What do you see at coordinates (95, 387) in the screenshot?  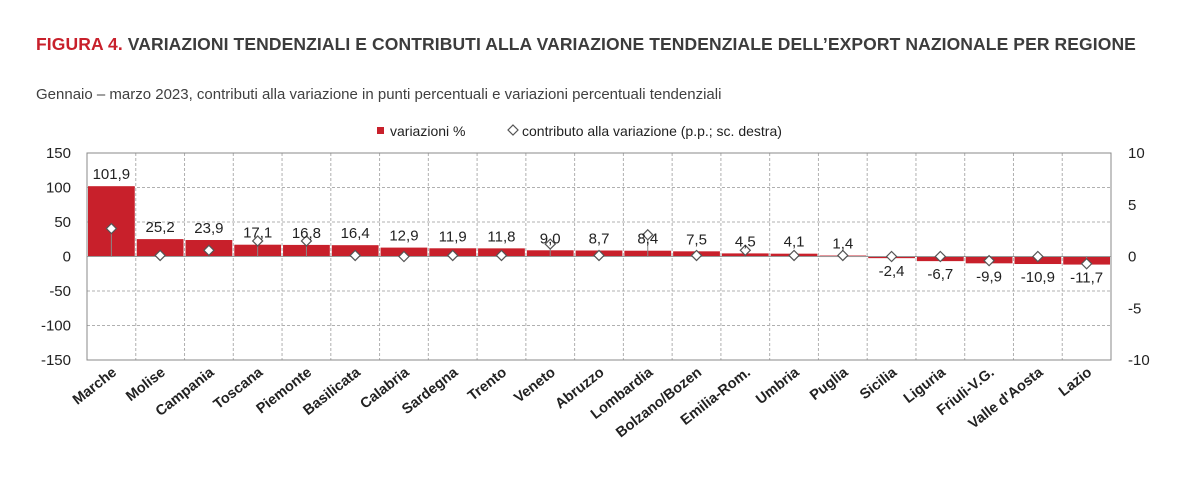 I see `x-category-label: Marche` at bounding box center [95, 387].